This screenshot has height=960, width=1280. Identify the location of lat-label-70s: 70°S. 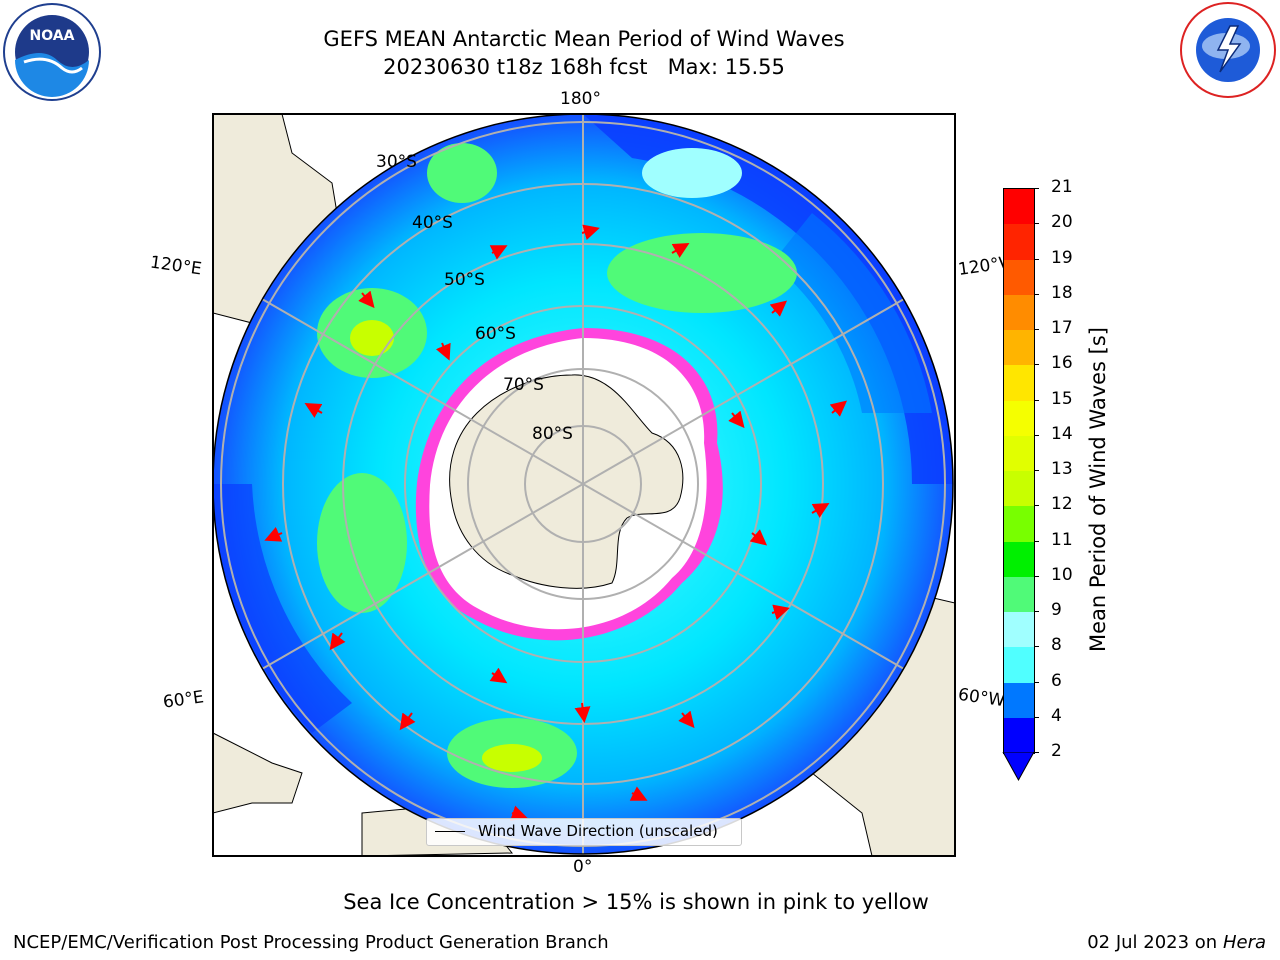
(523, 385).